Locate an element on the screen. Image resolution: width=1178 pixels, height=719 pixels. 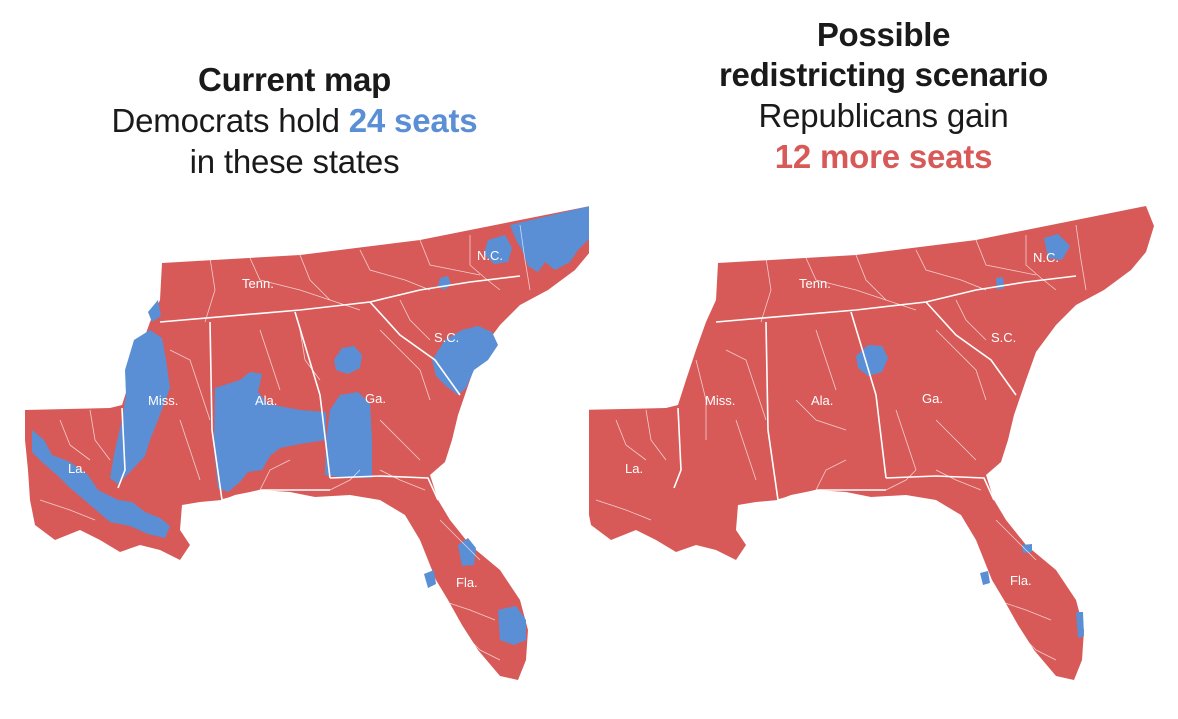
district-nc-northeast is located at coordinates (549, 239).